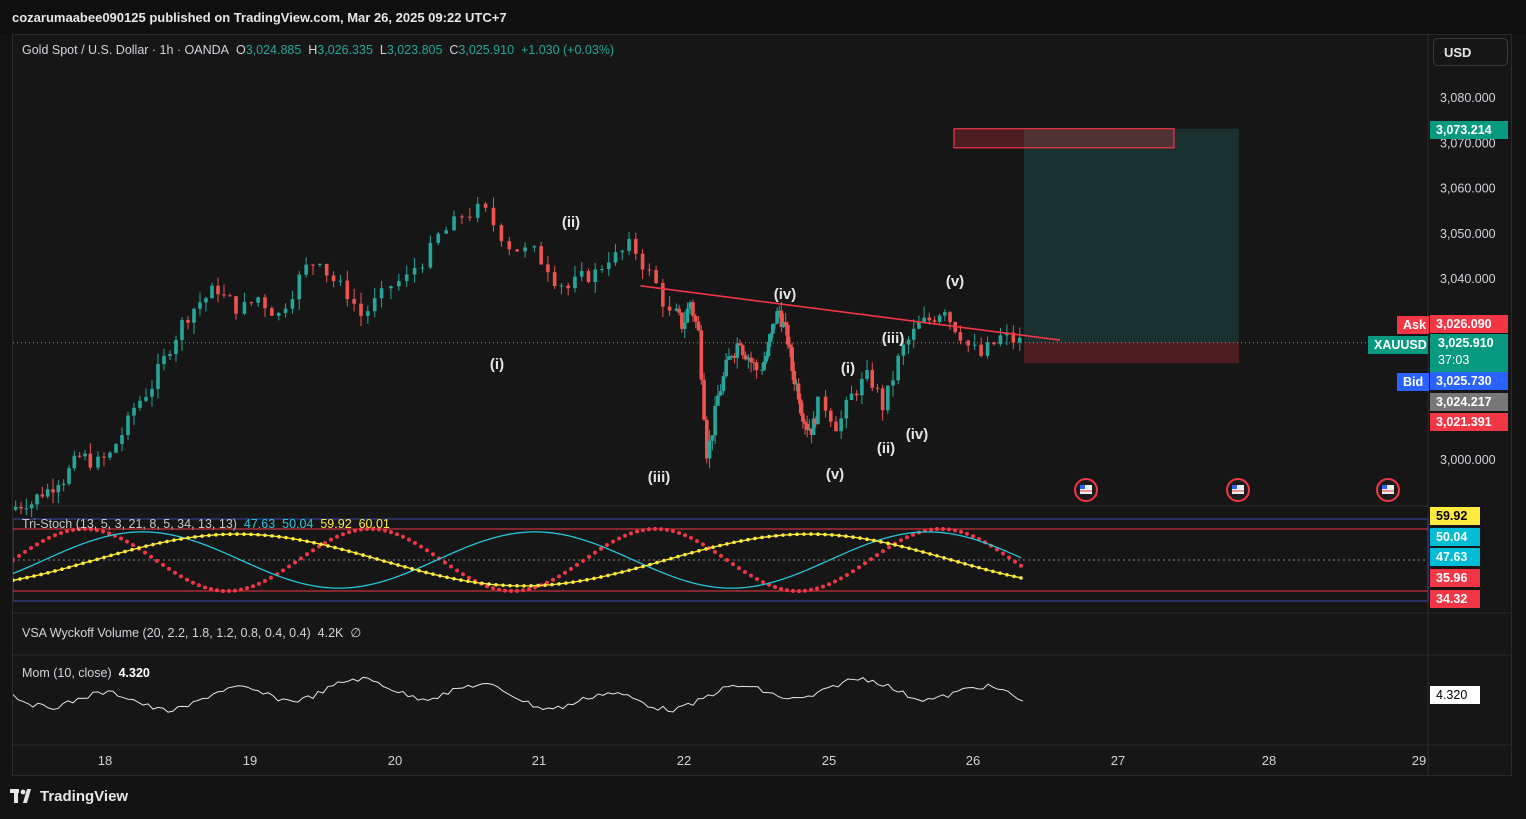 The image size is (1526, 819). Describe the element at coordinates (1469, 130) in the screenshot. I see `target-price-tag: 3,073.214` at that location.